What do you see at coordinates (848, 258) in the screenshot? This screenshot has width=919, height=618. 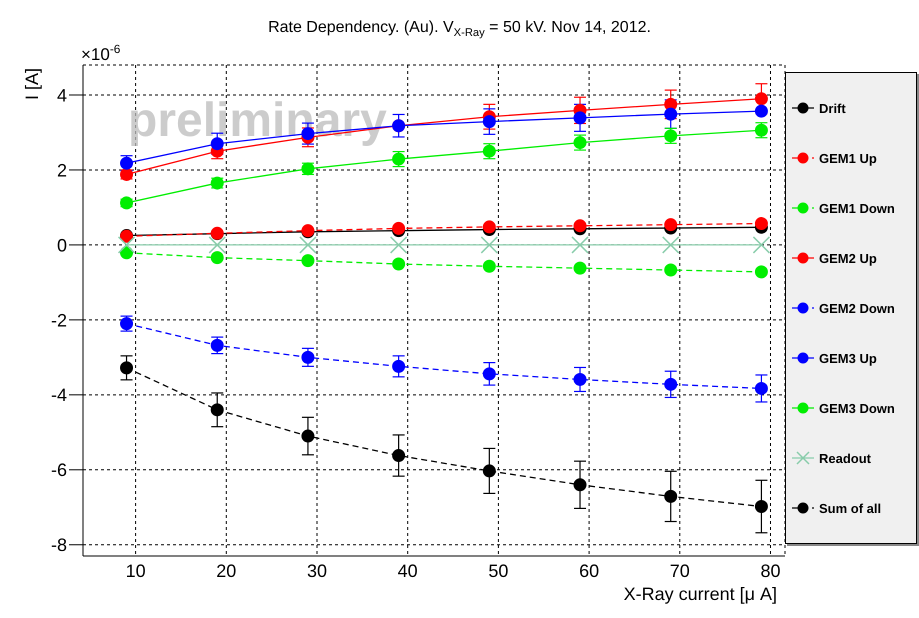 I see `legend-label: GEM2 Up` at bounding box center [848, 258].